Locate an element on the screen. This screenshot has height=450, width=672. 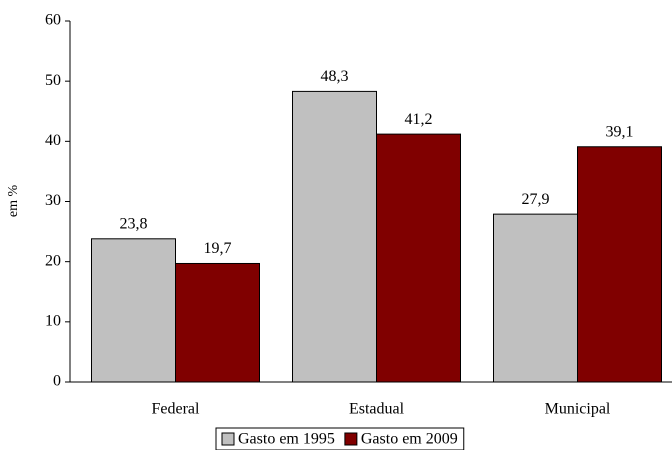
legend: Gasto em 1995 Gasto em 2009 is located at coordinates (340, 438).